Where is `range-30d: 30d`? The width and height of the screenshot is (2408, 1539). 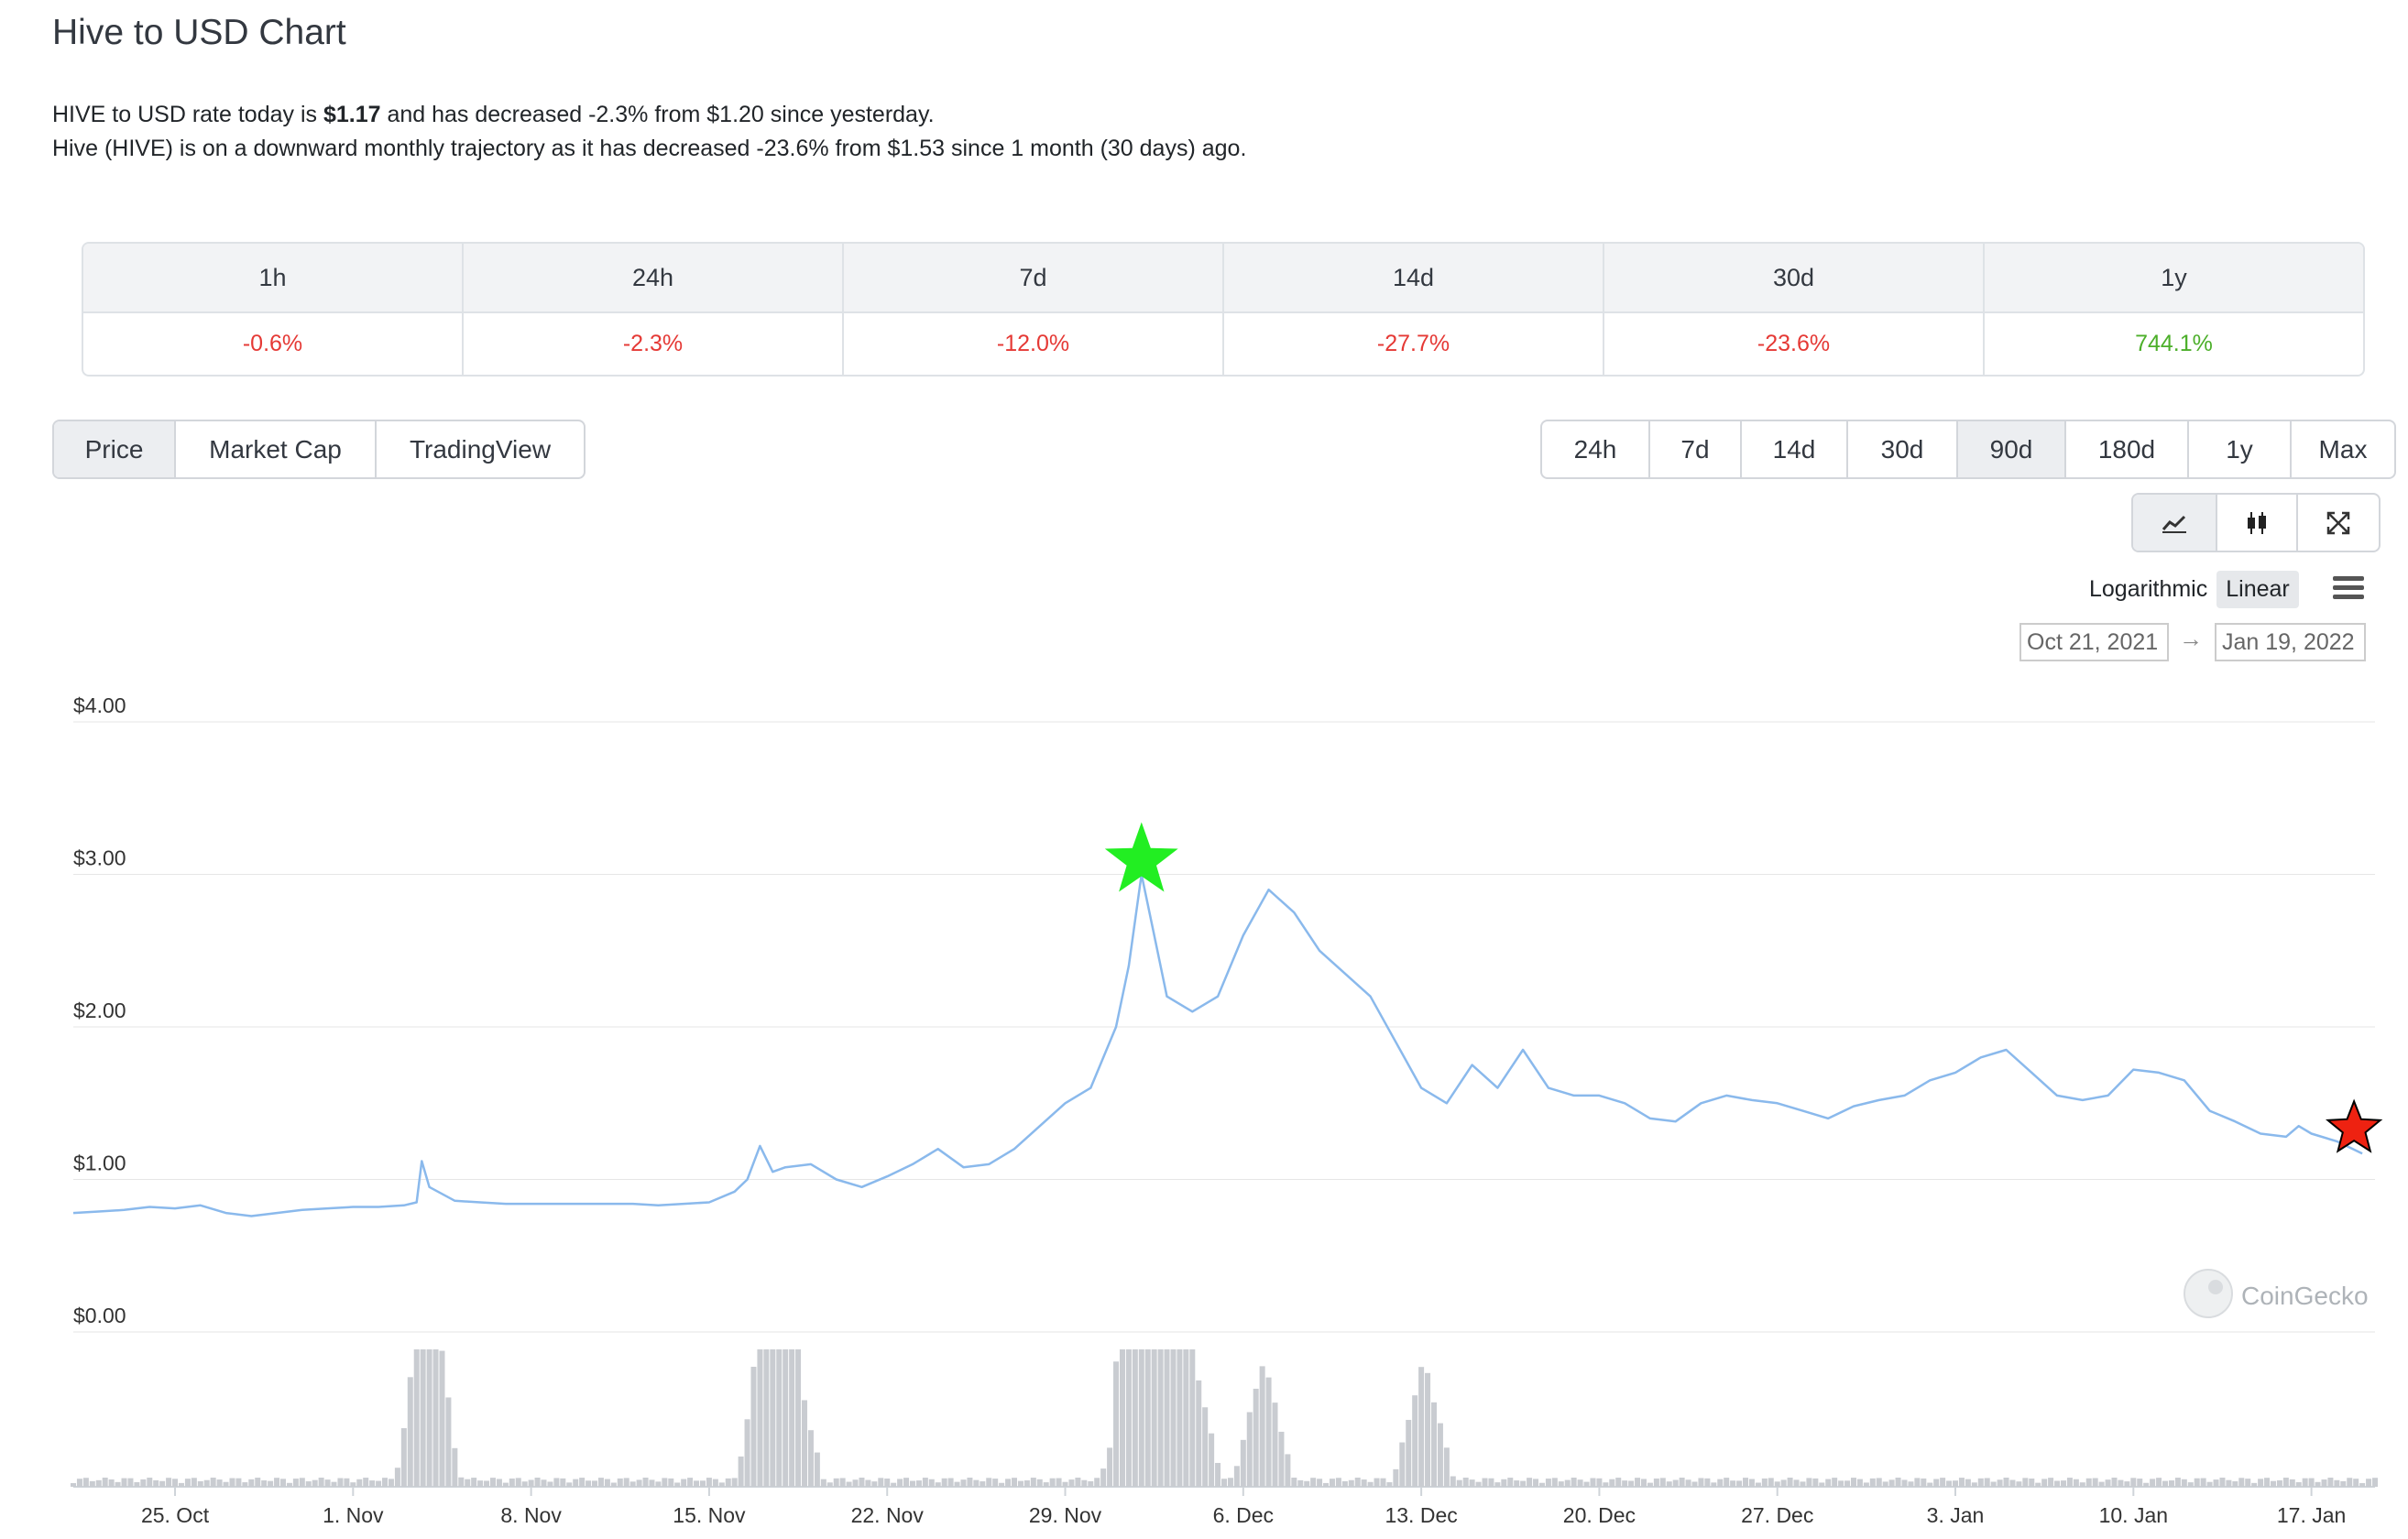 range-30d: 30d is located at coordinates (1903, 449).